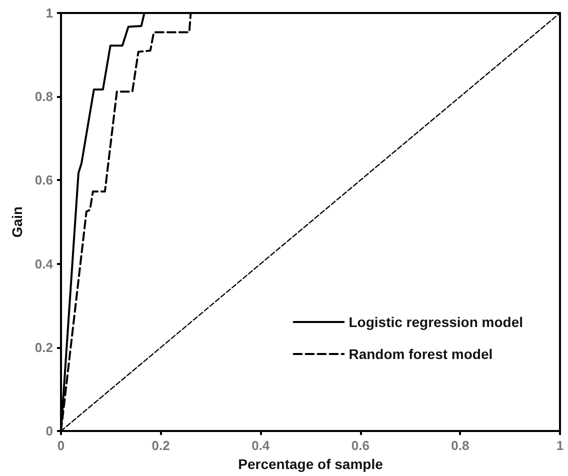 The height and width of the screenshot is (476, 568). What do you see at coordinates (311, 464) in the screenshot?
I see `x-axis-title: Percentage of sample` at bounding box center [311, 464].